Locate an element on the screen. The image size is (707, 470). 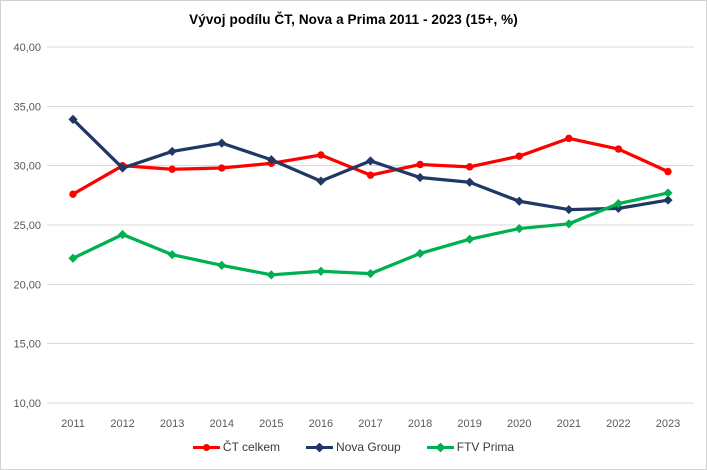
x-tick-label: 2019 is located at coordinates (469, 424).